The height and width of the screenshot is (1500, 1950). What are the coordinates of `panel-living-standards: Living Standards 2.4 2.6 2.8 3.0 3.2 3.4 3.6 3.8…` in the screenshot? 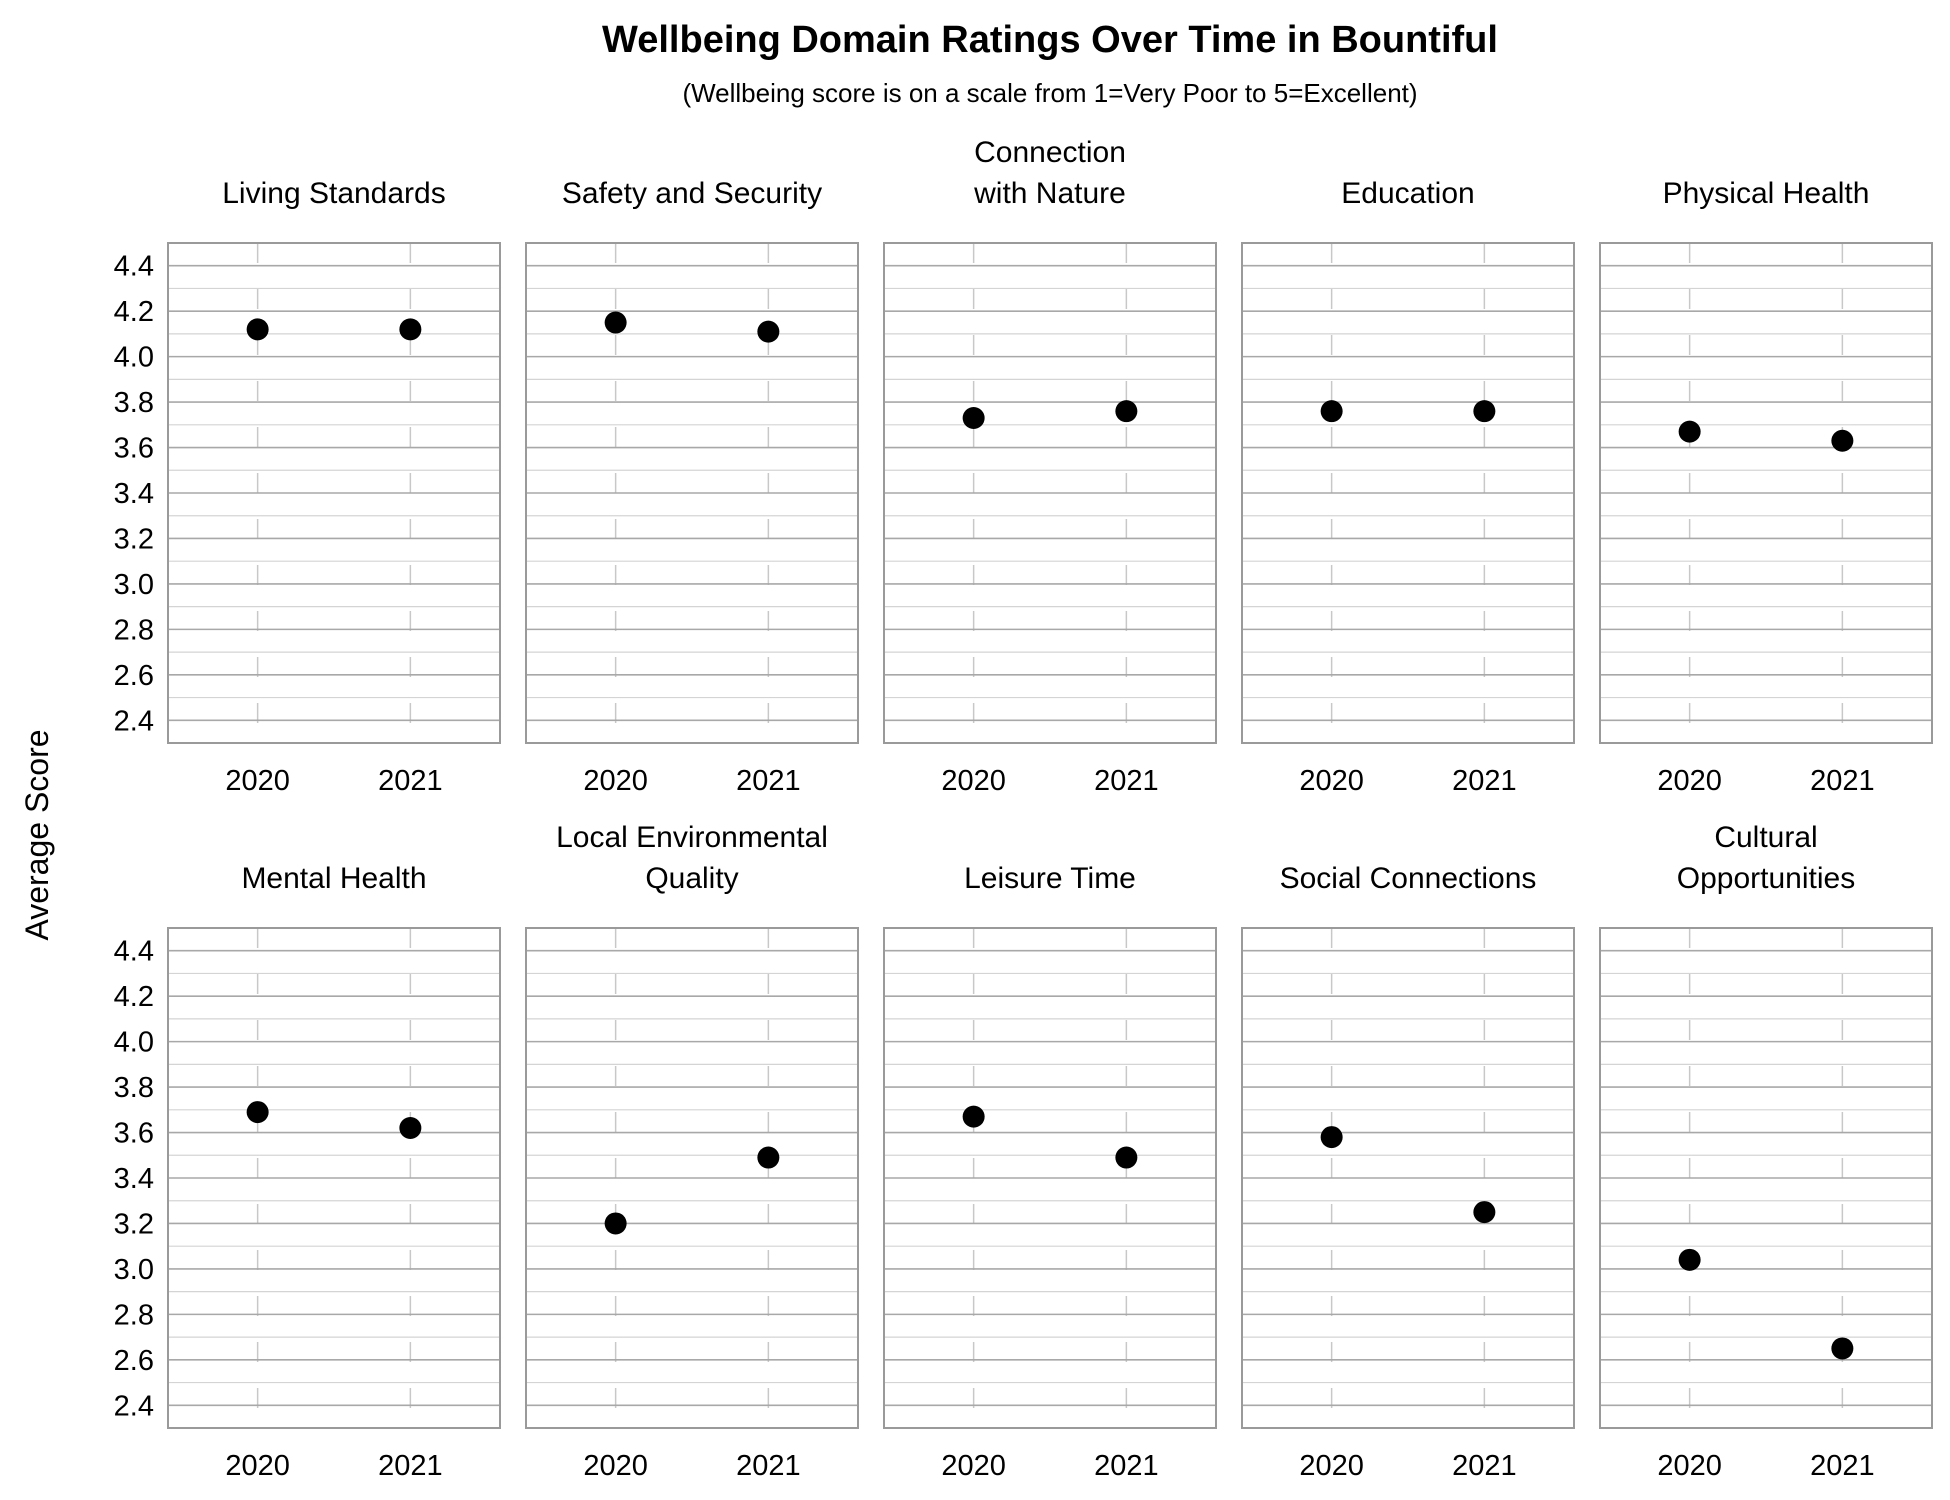 It's located at (307, 487).